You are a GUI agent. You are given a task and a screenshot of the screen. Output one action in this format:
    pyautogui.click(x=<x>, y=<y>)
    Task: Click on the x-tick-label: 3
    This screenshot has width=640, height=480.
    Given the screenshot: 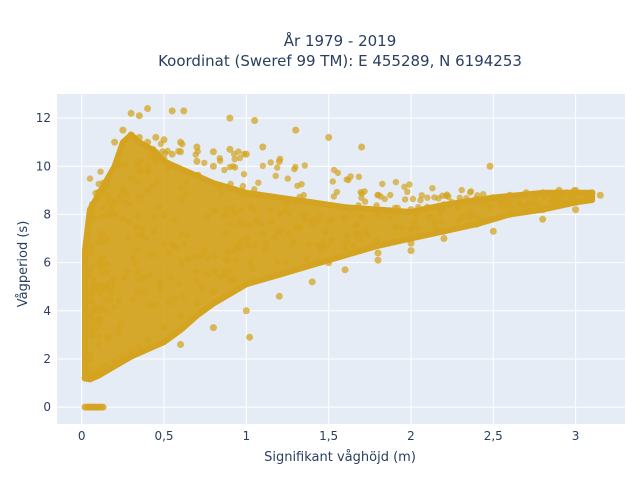 What is the action you would take?
    pyautogui.click(x=576, y=436)
    